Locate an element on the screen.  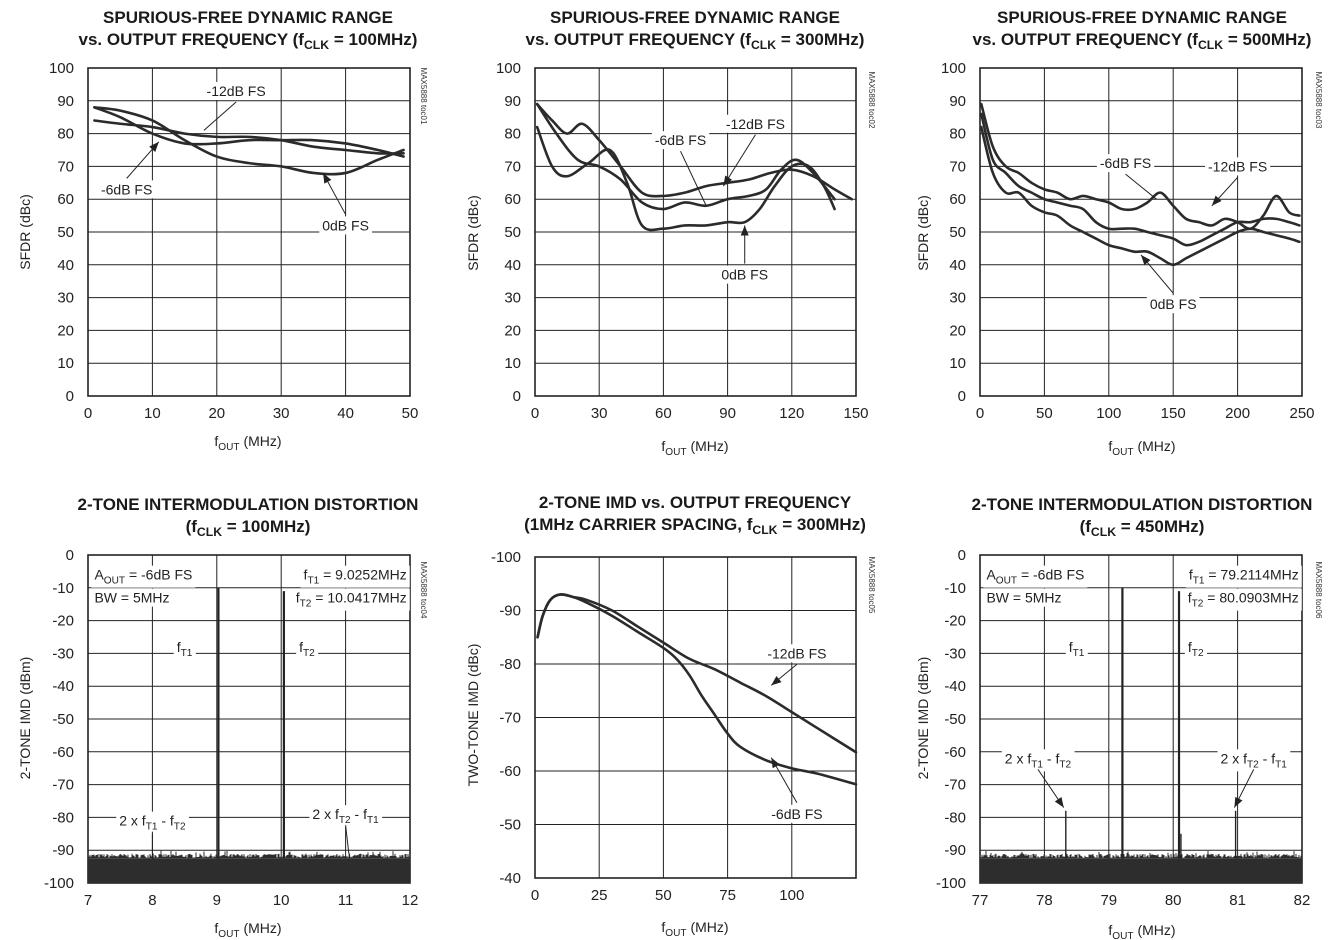
x-tick-label: 81 is located at coordinates (1237, 900).